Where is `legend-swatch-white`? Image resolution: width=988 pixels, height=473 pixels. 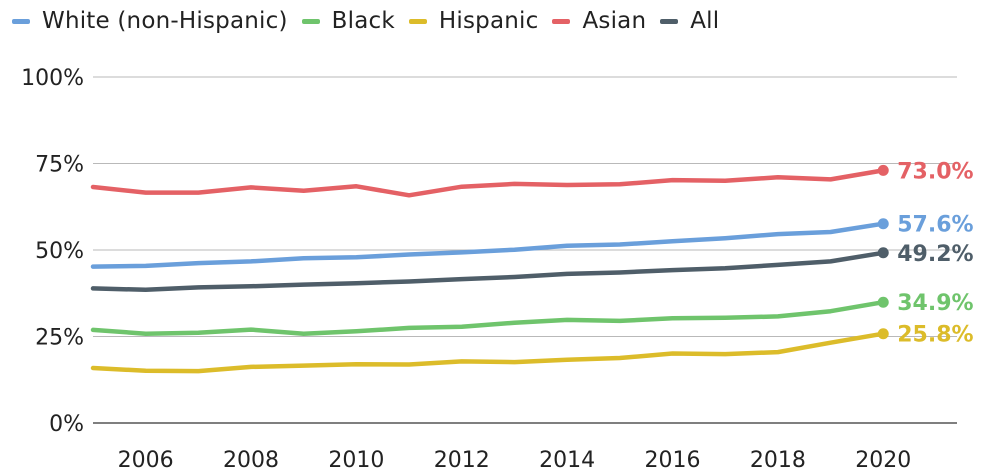 legend-swatch-white is located at coordinates (21, 21).